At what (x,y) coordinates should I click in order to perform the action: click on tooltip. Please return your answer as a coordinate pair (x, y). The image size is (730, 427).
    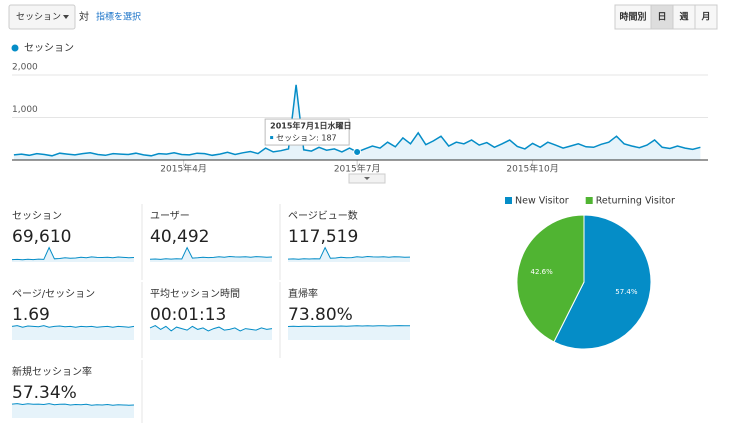
    Looking at the image, I should click on (307, 132).